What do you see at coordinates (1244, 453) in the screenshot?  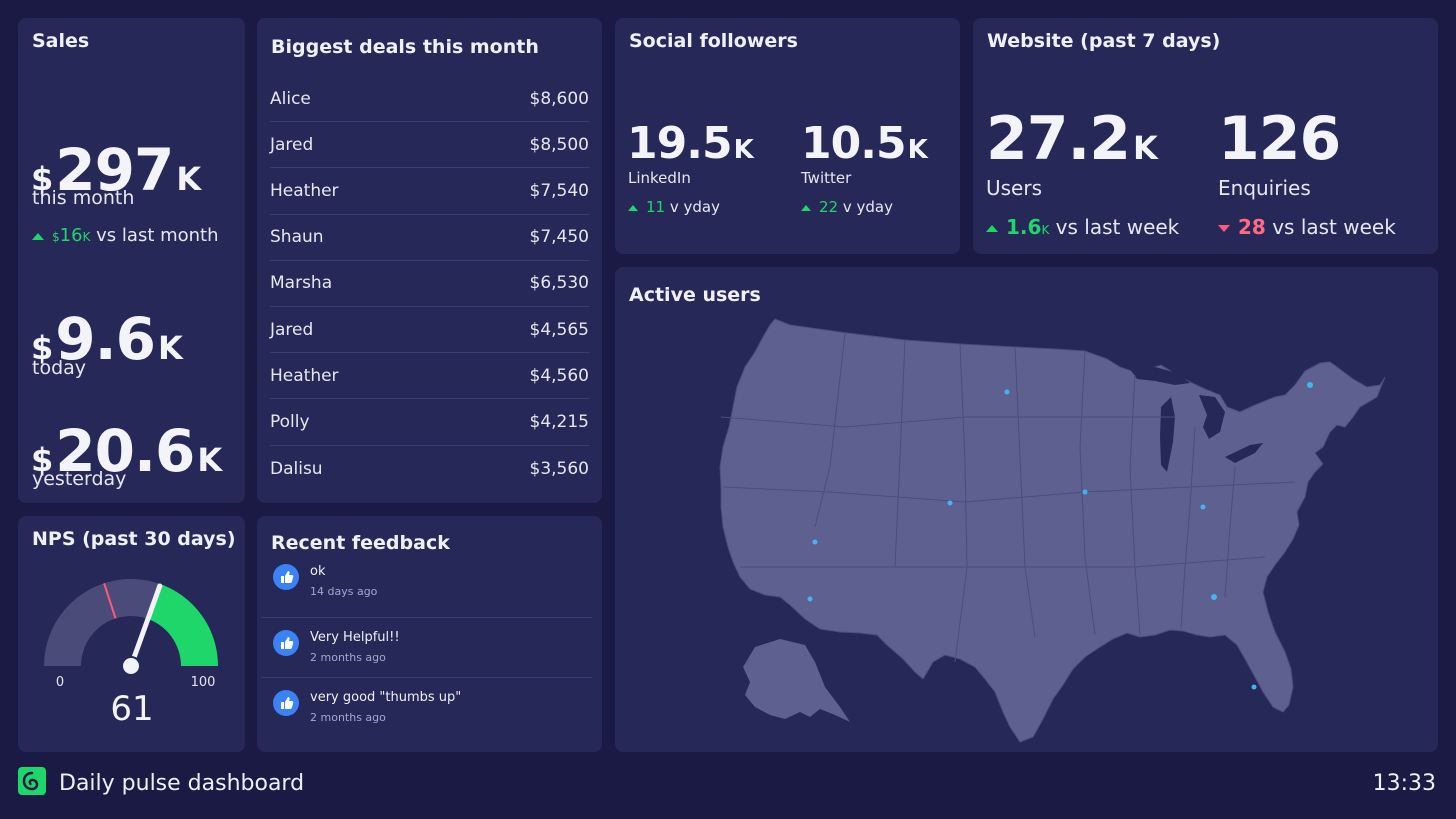 I see `lake-erie` at bounding box center [1244, 453].